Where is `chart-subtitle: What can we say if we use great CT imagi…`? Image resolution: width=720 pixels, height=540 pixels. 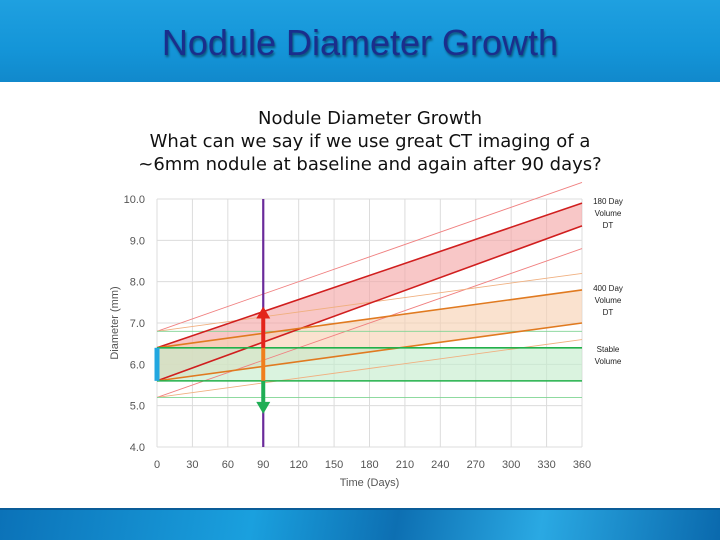 chart-subtitle: What can we say if we use great CT imagi… is located at coordinates (370, 153).